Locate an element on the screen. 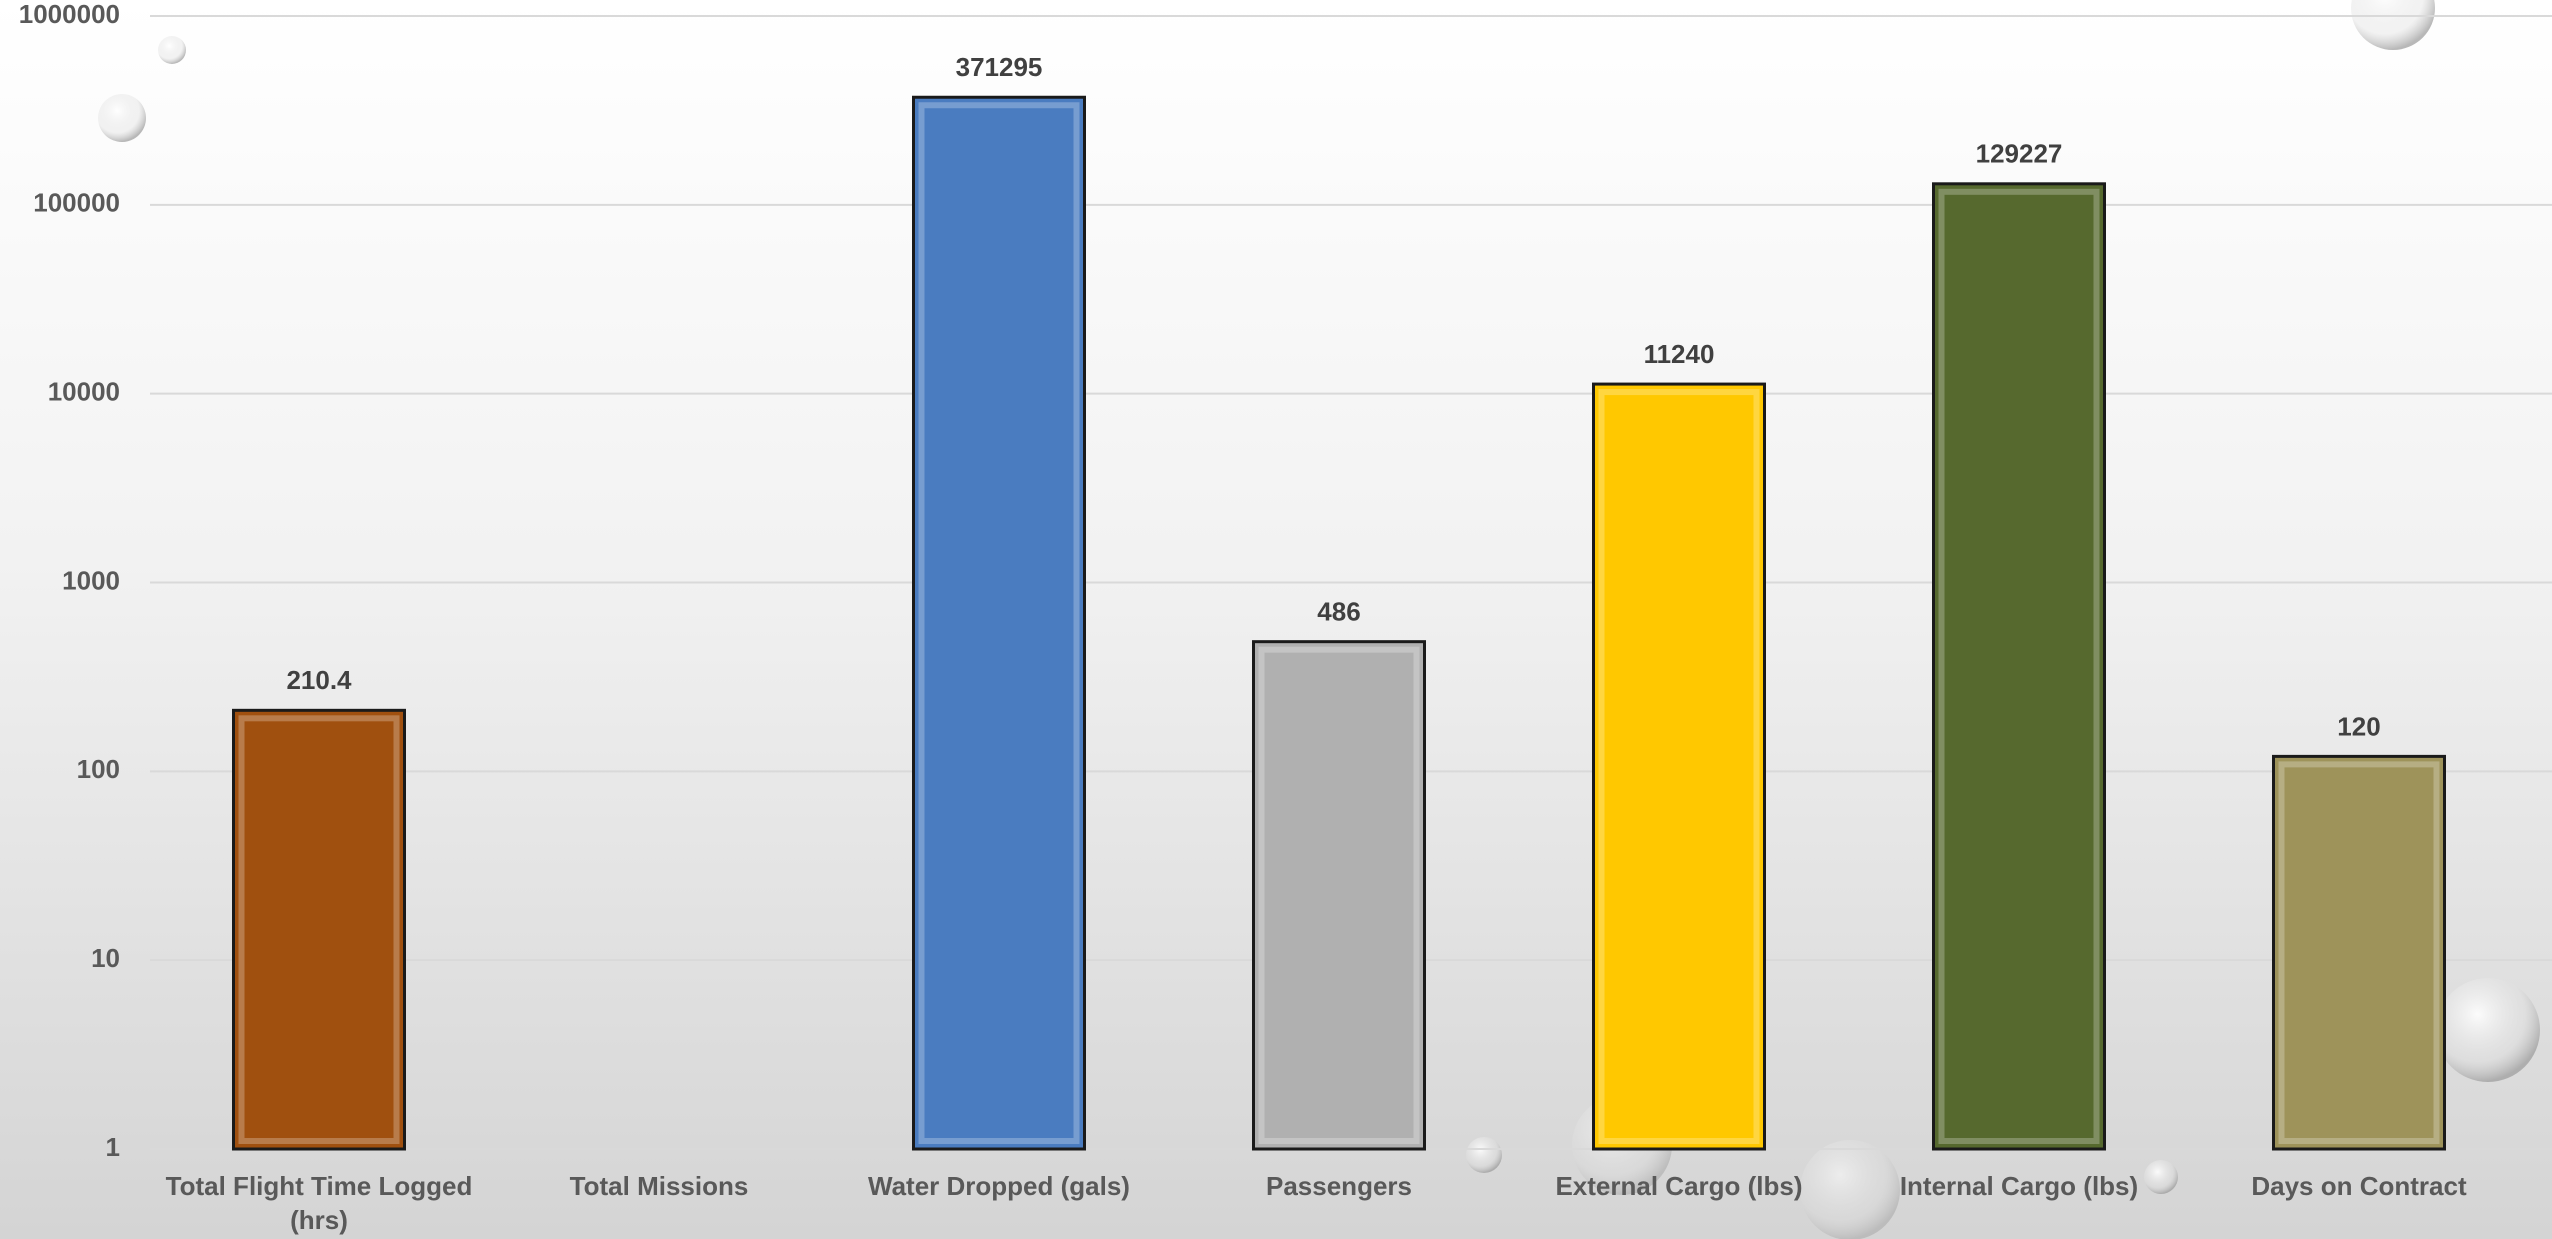 This screenshot has height=1239, width=2552. value-label: 129227 is located at coordinates (2019, 154).